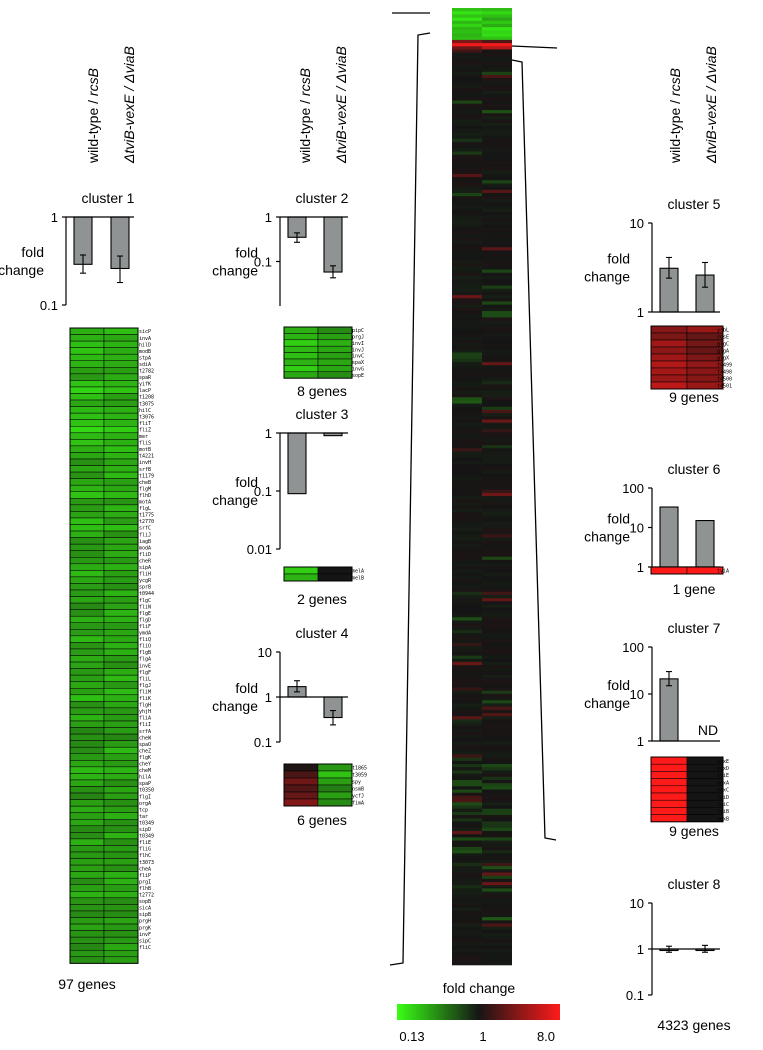  What do you see at coordinates (104, 645) in the screenshot?
I see `heatmap-border` at bounding box center [104, 645].